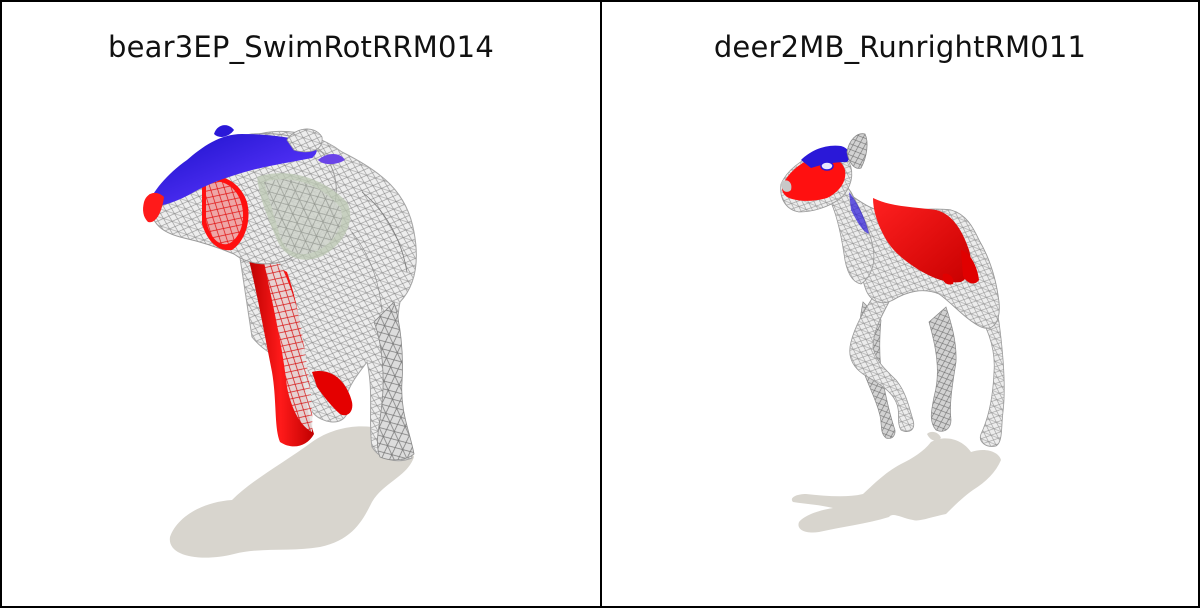 The width and height of the screenshot is (1200, 608). What do you see at coordinates (394, 381) in the screenshot?
I see `bear-front-leg-right` at bounding box center [394, 381].